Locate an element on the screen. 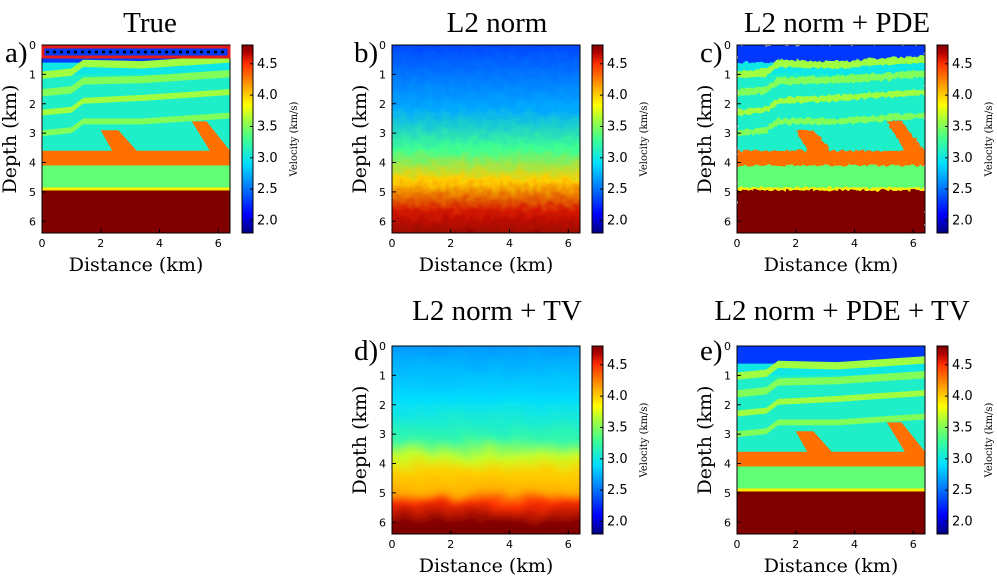 The height and width of the screenshot is (578, 997). panel-label: d) is located at coordinates (366, 351).